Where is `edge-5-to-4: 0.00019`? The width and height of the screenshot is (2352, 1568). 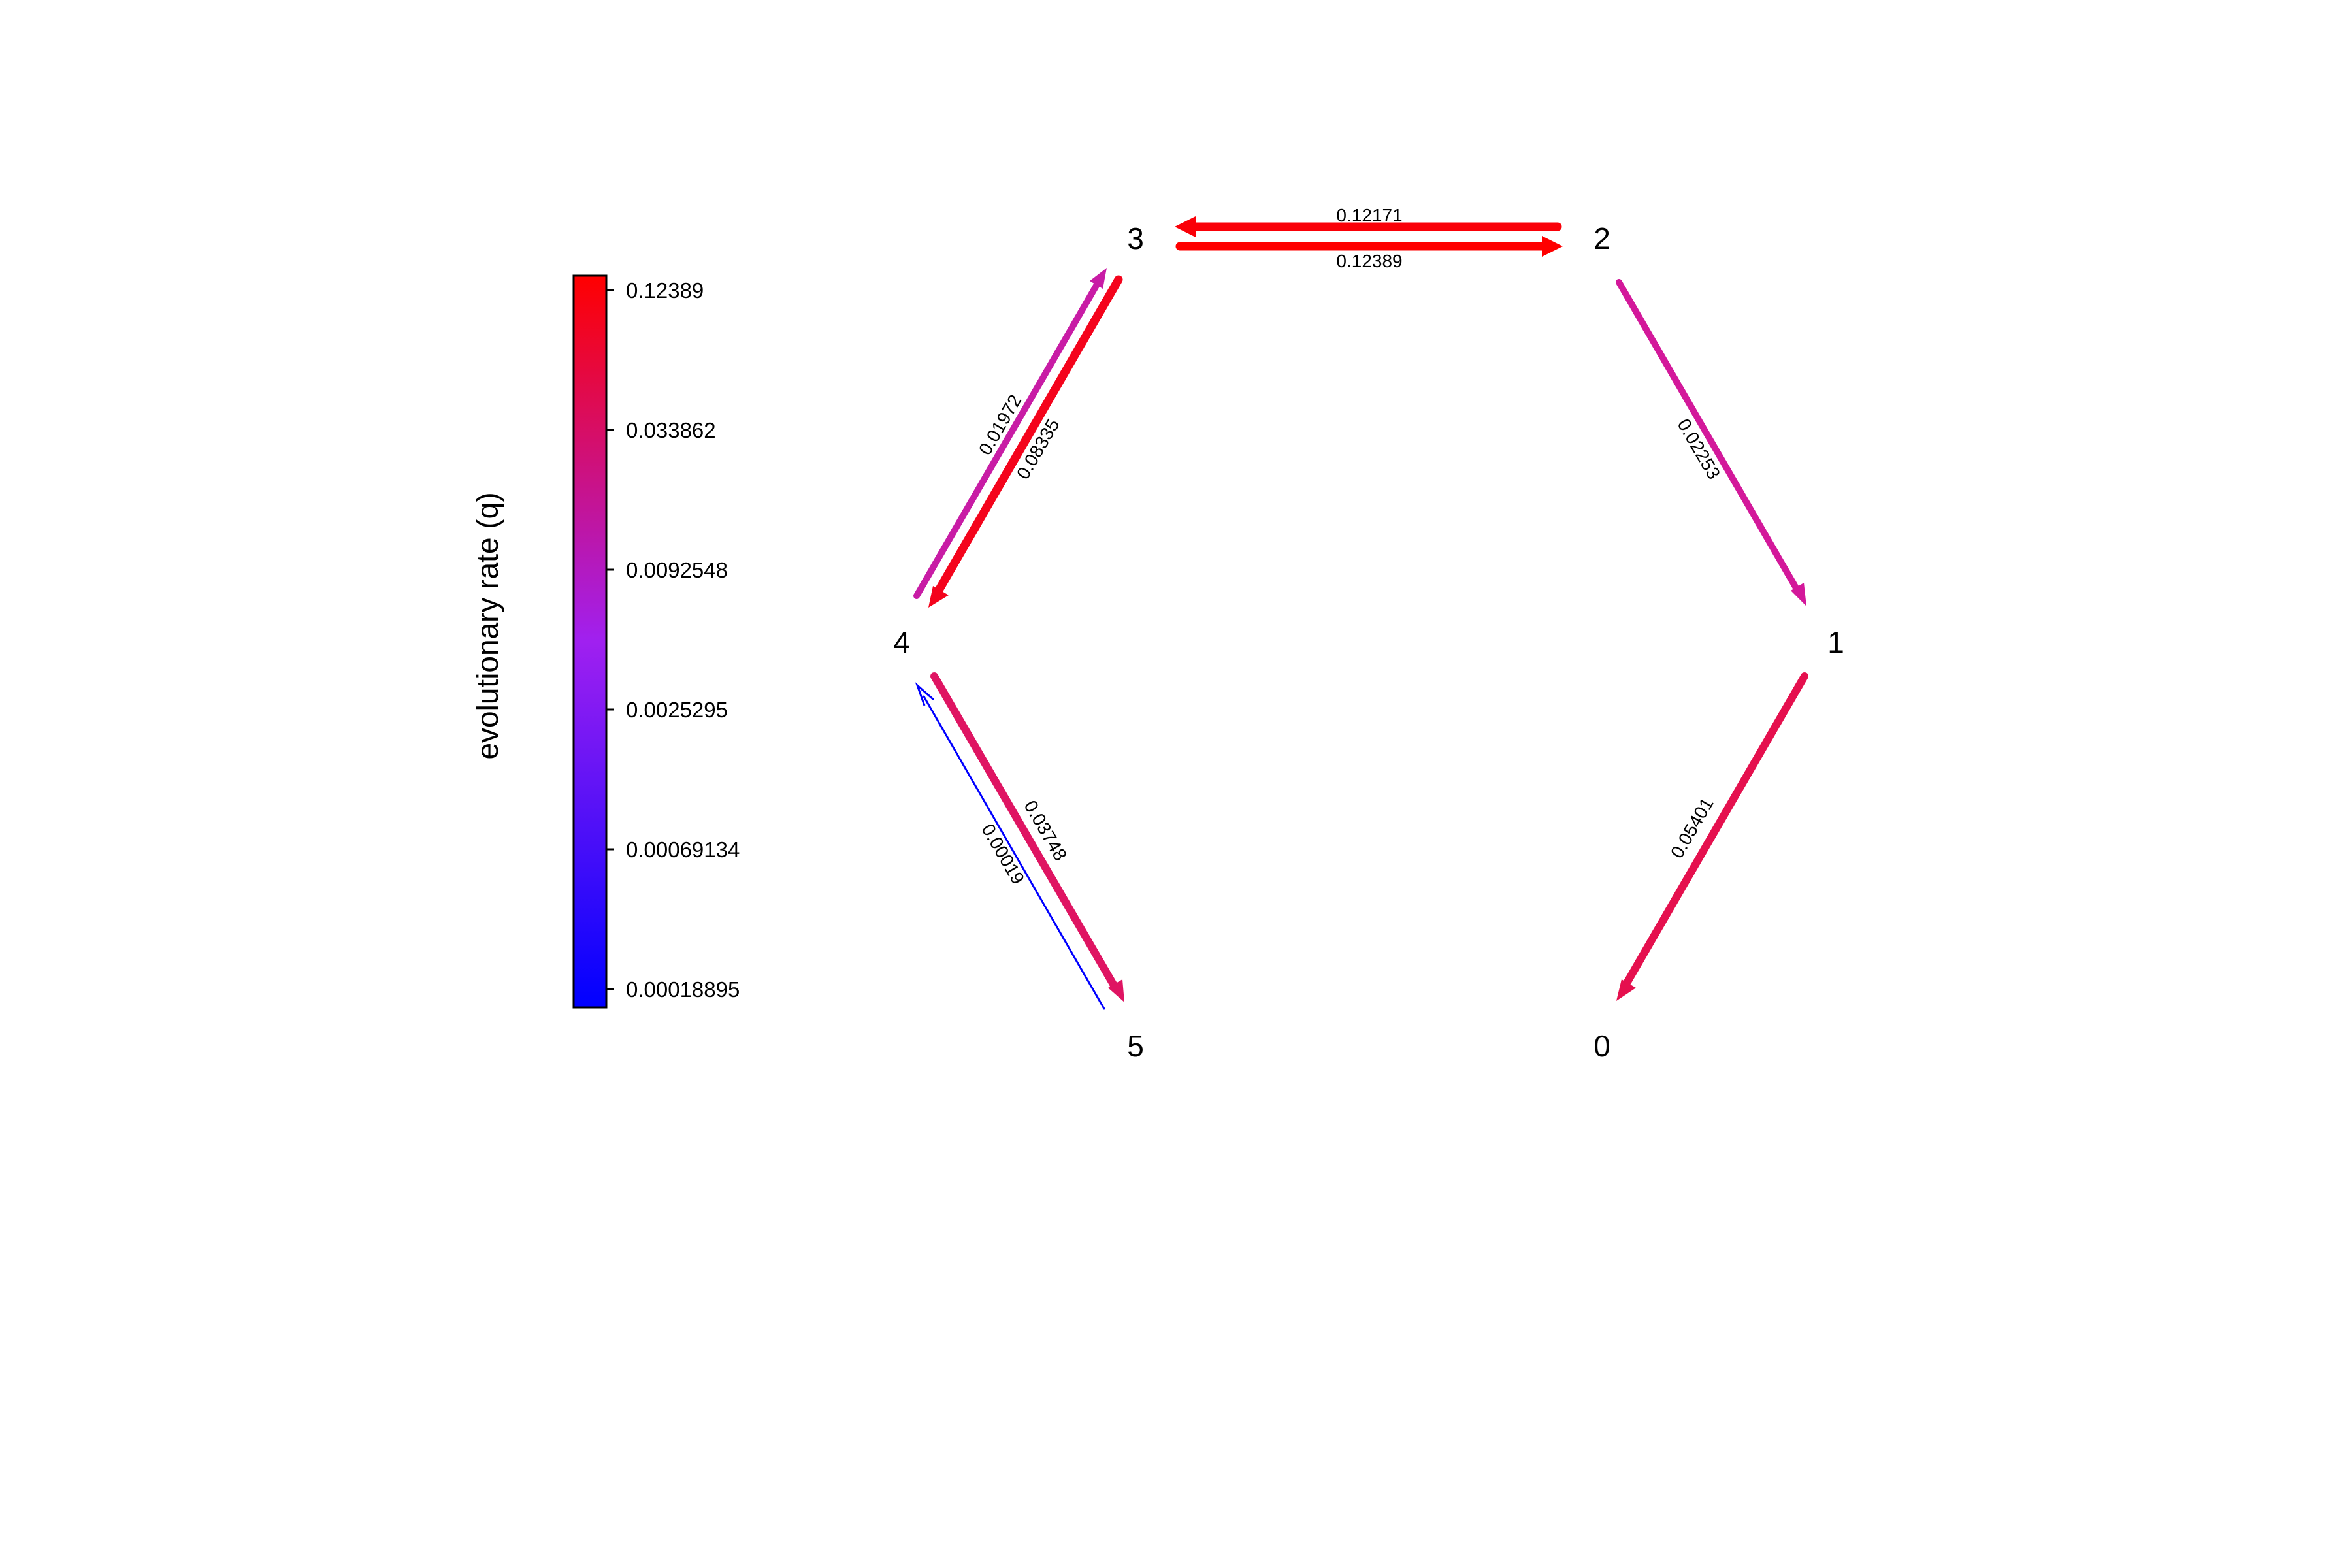 edge-5-to-4: 0.00019 is located at coordinates (1010, 846).